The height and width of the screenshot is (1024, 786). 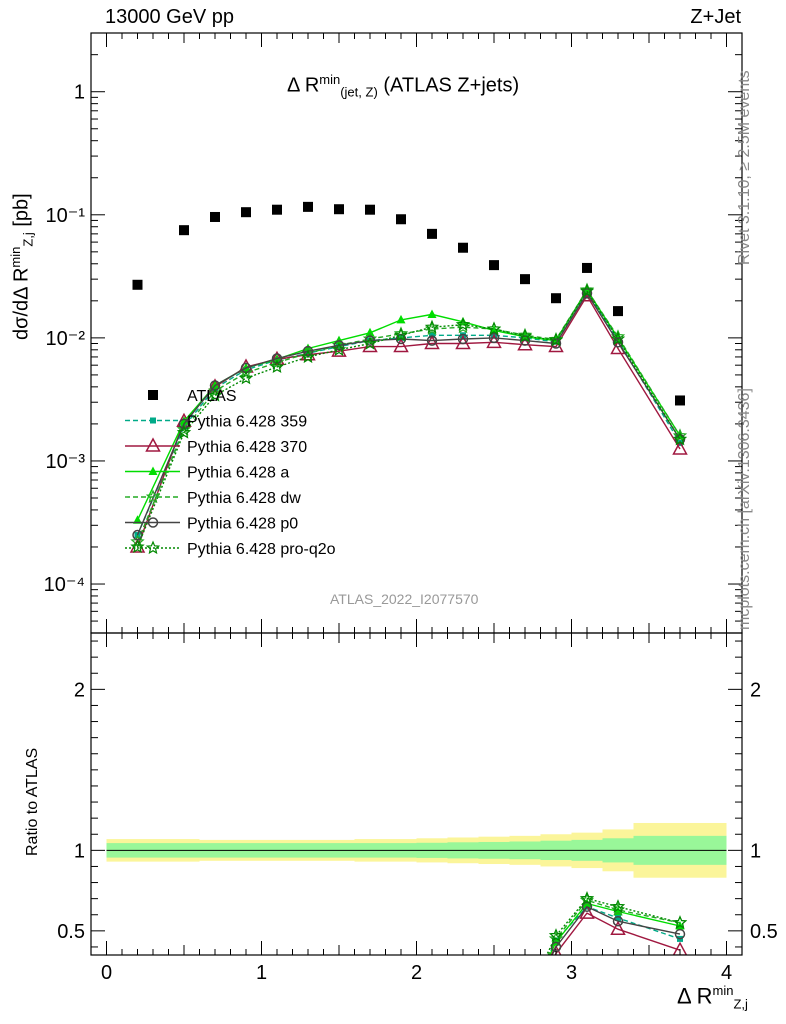 I want to click on legend-label-pythia-6-428-370: Pythia 6.428 370, so click(x=247, y=447).